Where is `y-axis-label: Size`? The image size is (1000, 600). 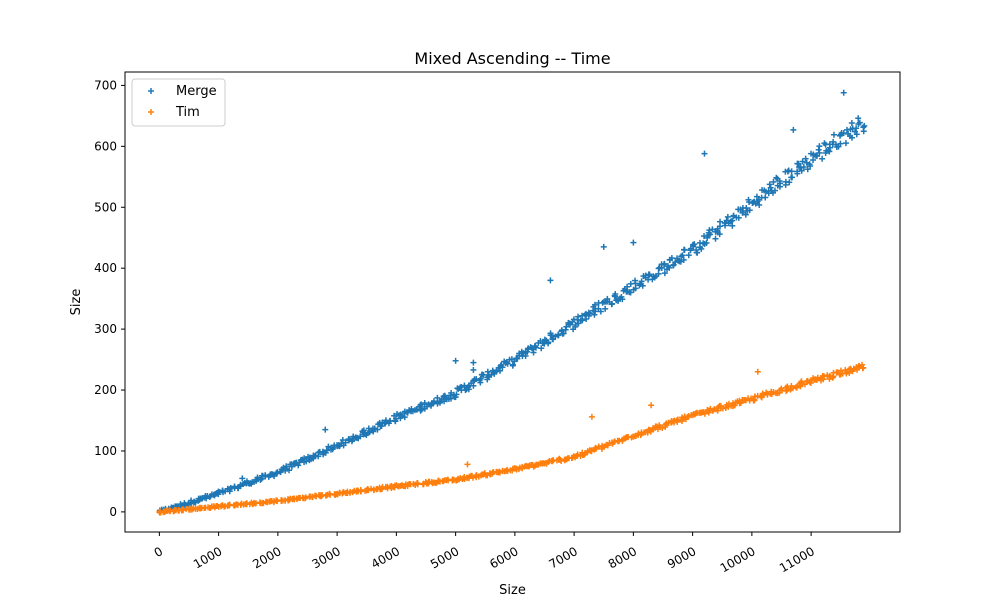 y-axis-label: Size is located at coordinates (76, 302).